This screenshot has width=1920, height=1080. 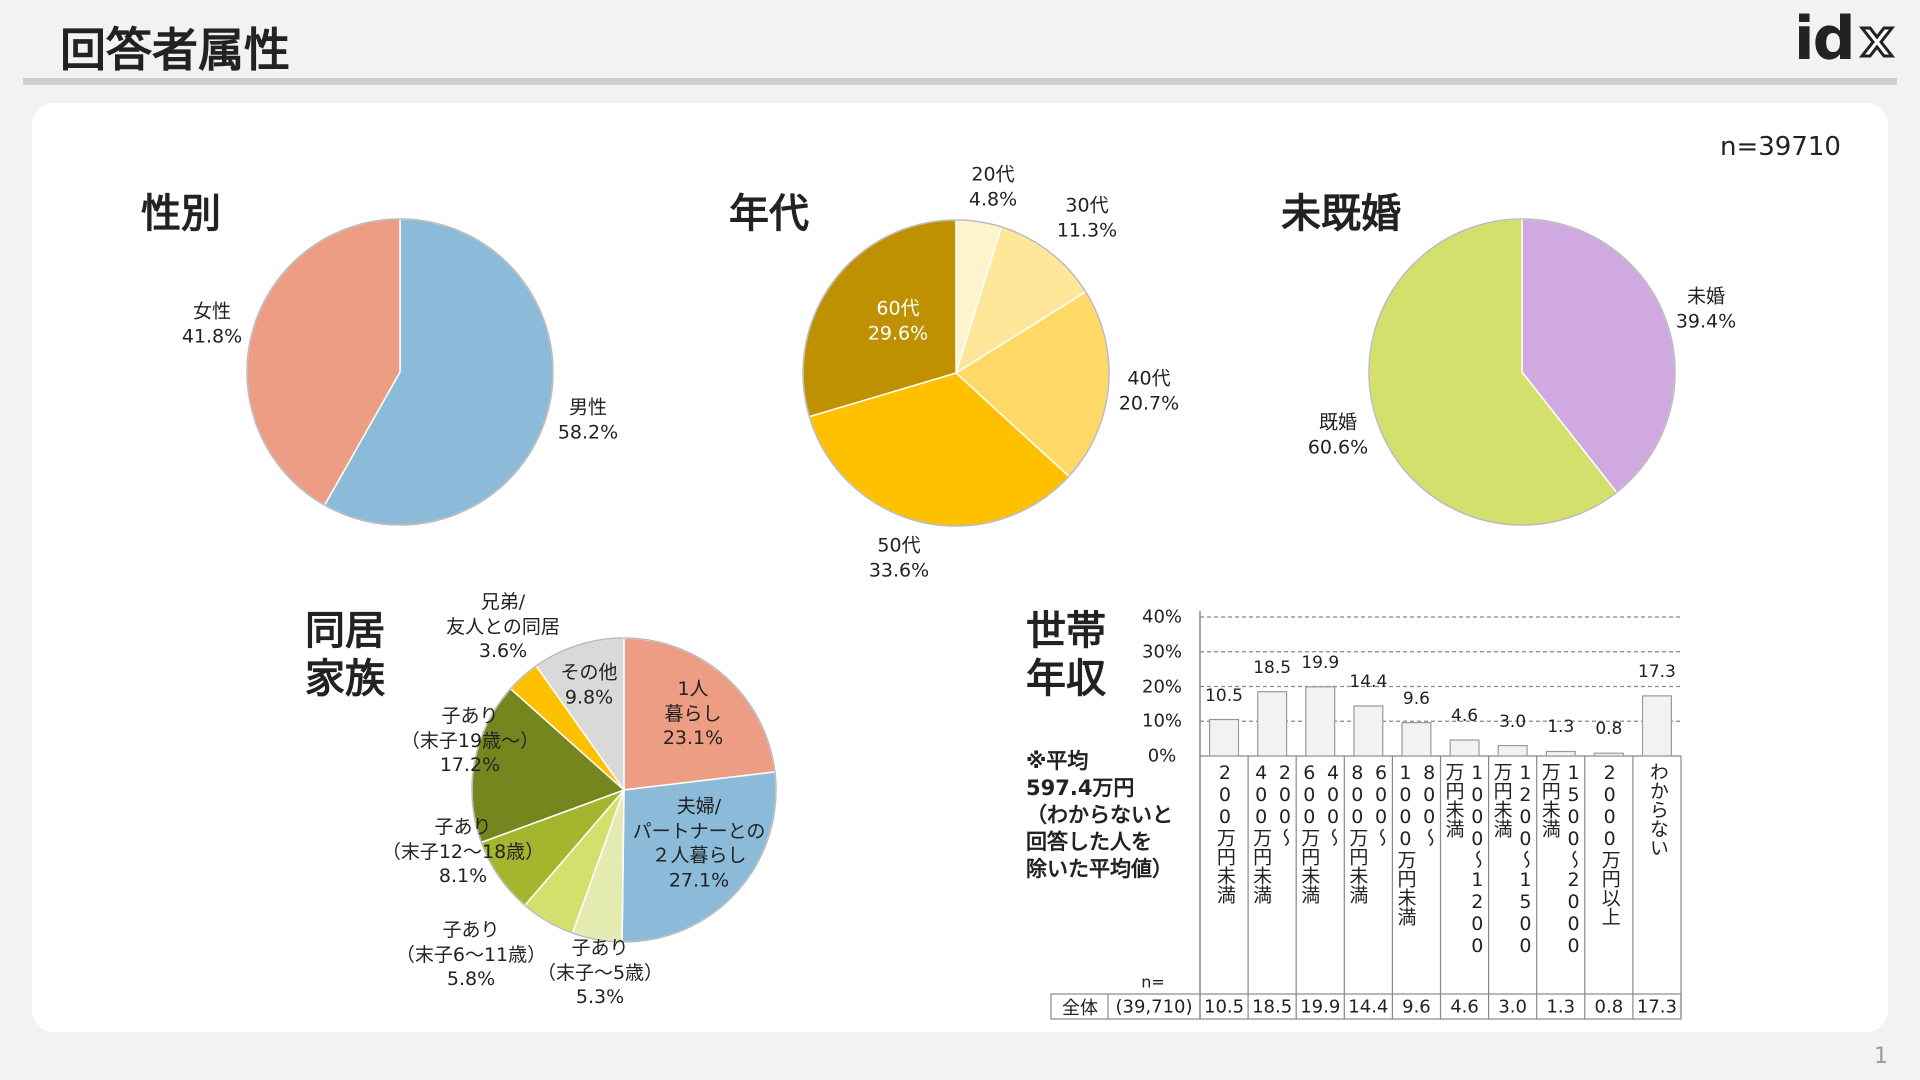 I want to click on slice-value: 29.6%, so click(x=898, y=333).